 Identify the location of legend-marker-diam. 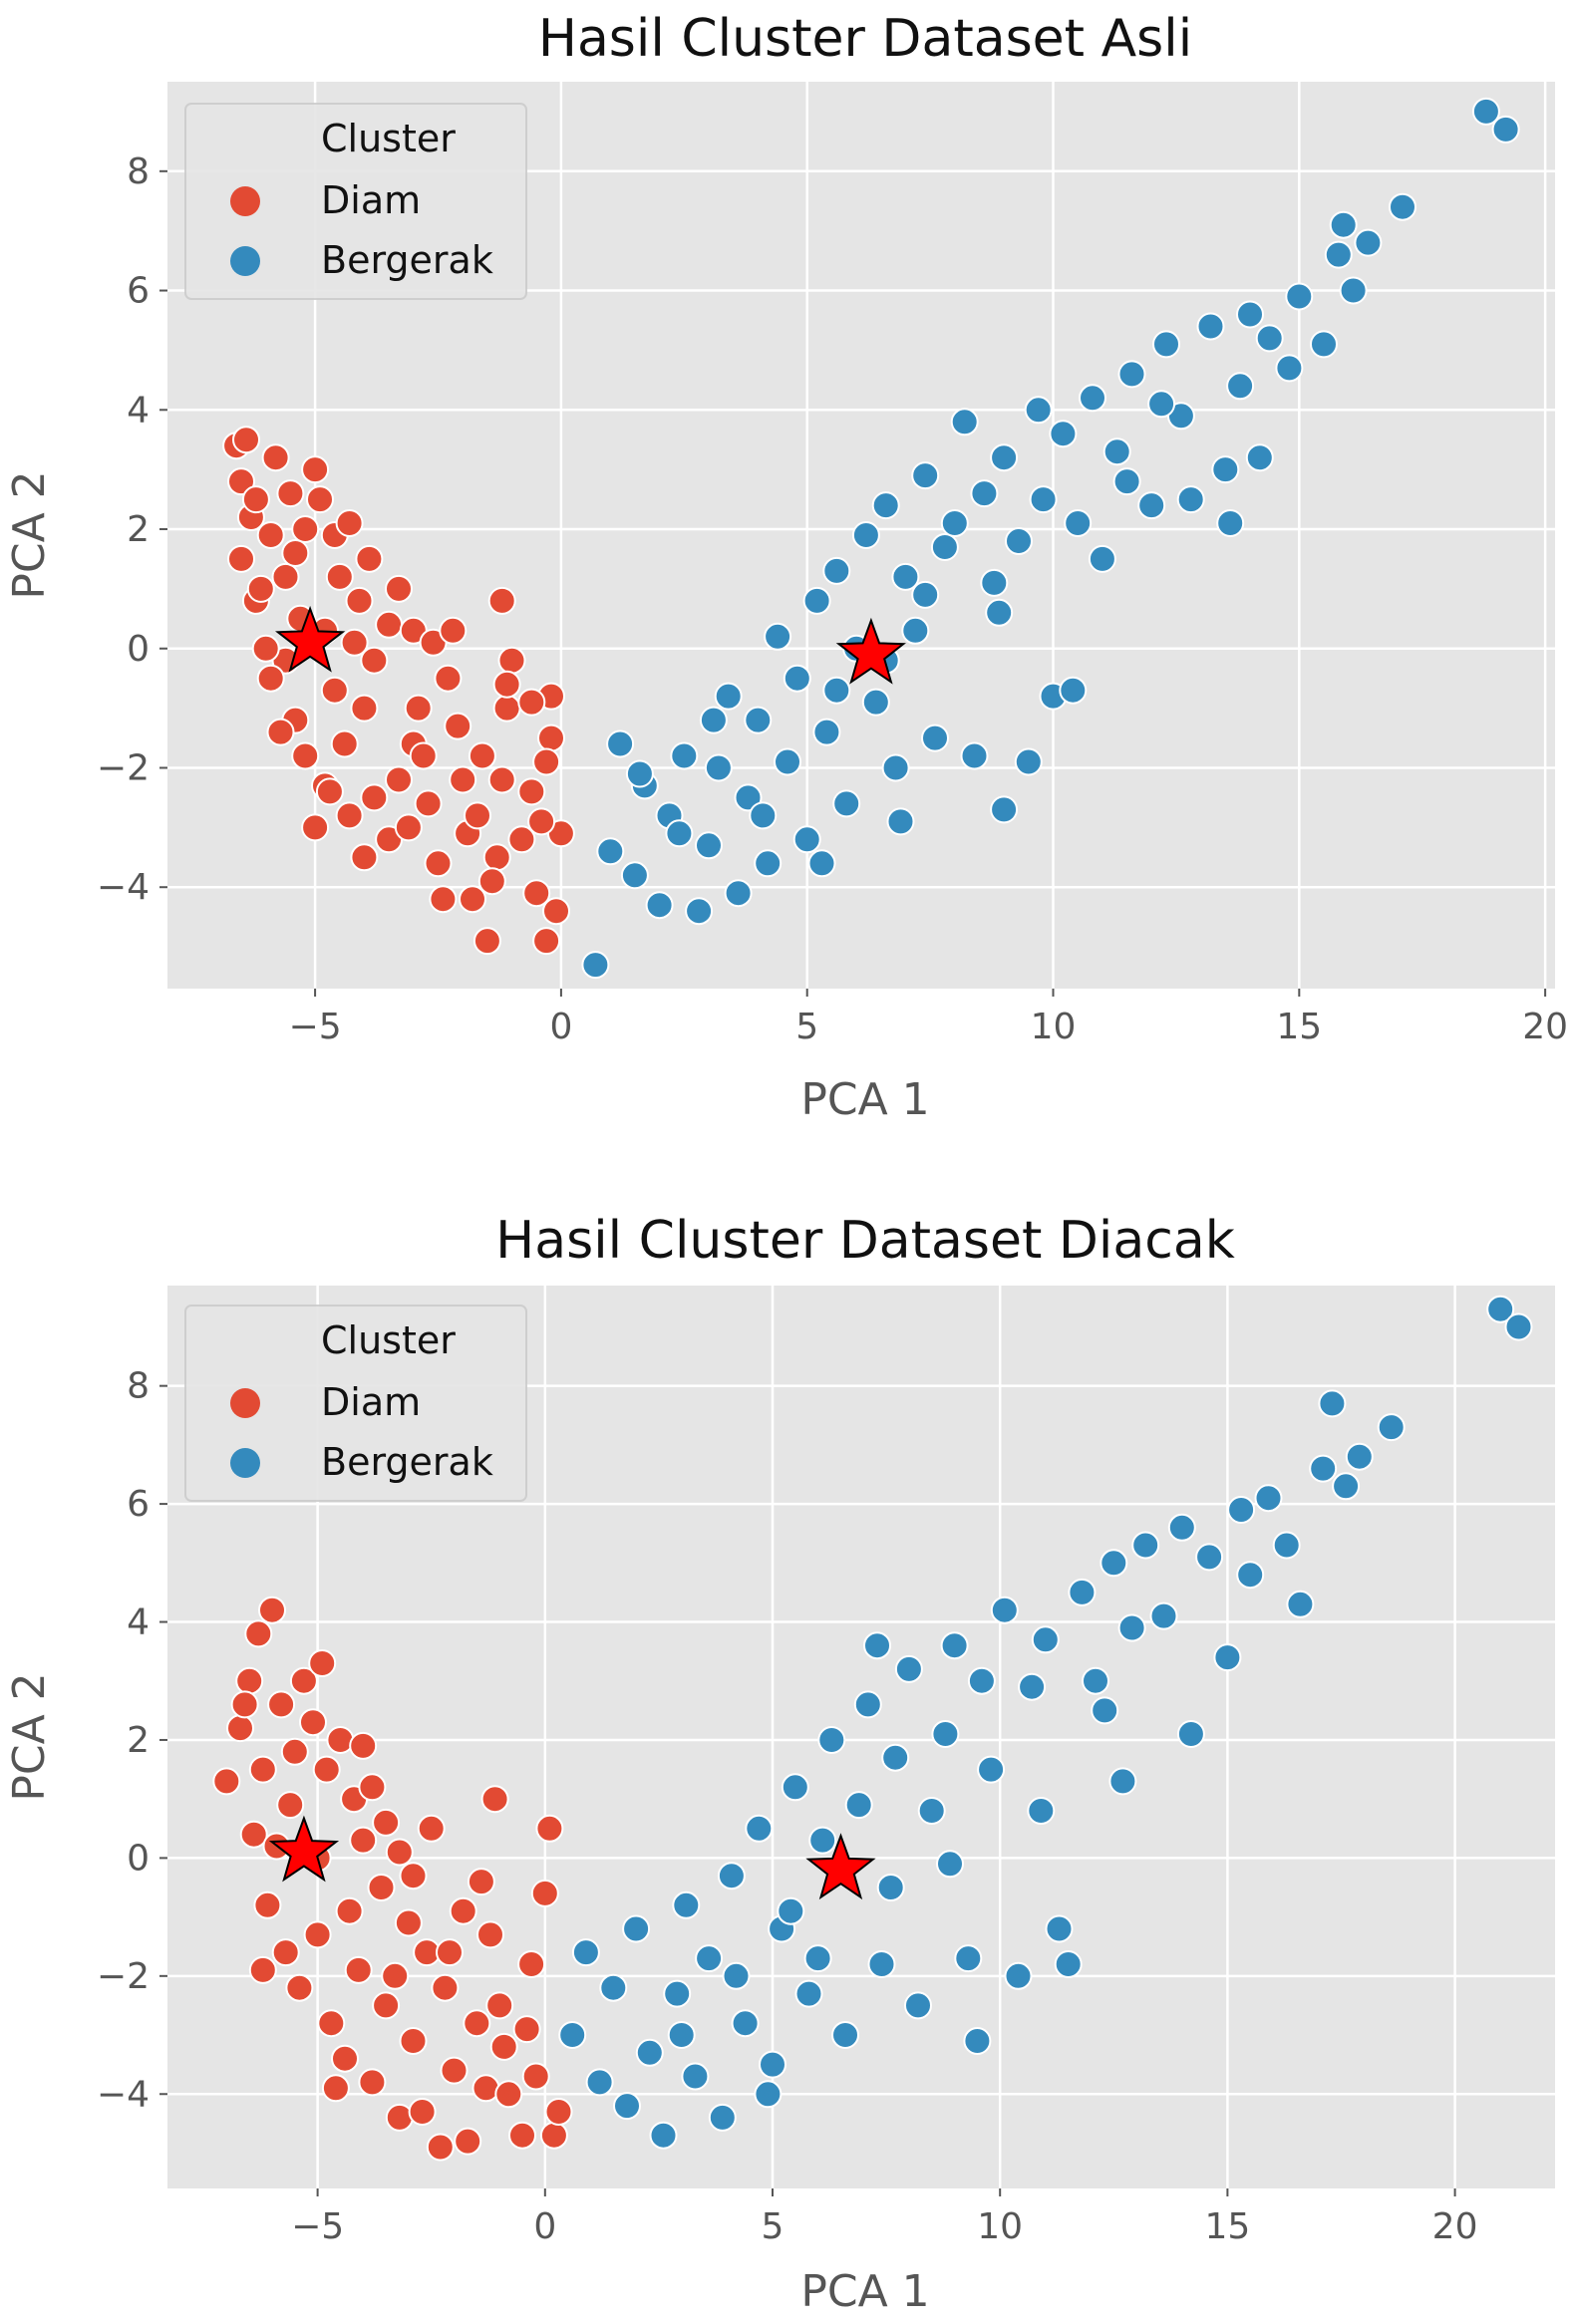
(245, 201).